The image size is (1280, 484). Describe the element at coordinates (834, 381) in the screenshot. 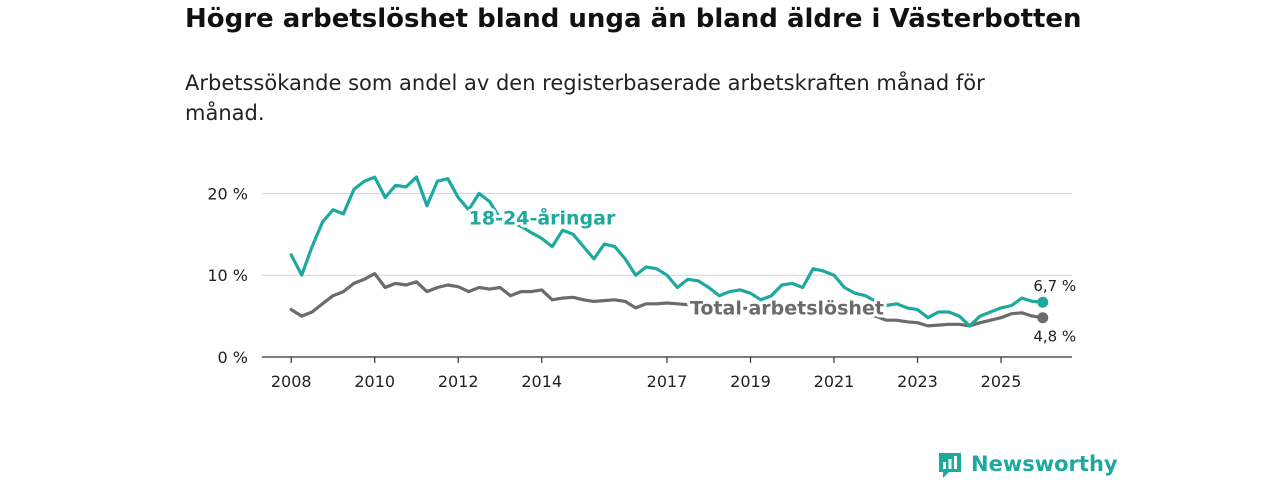

I see `x-tick-label: 2021` at that location.